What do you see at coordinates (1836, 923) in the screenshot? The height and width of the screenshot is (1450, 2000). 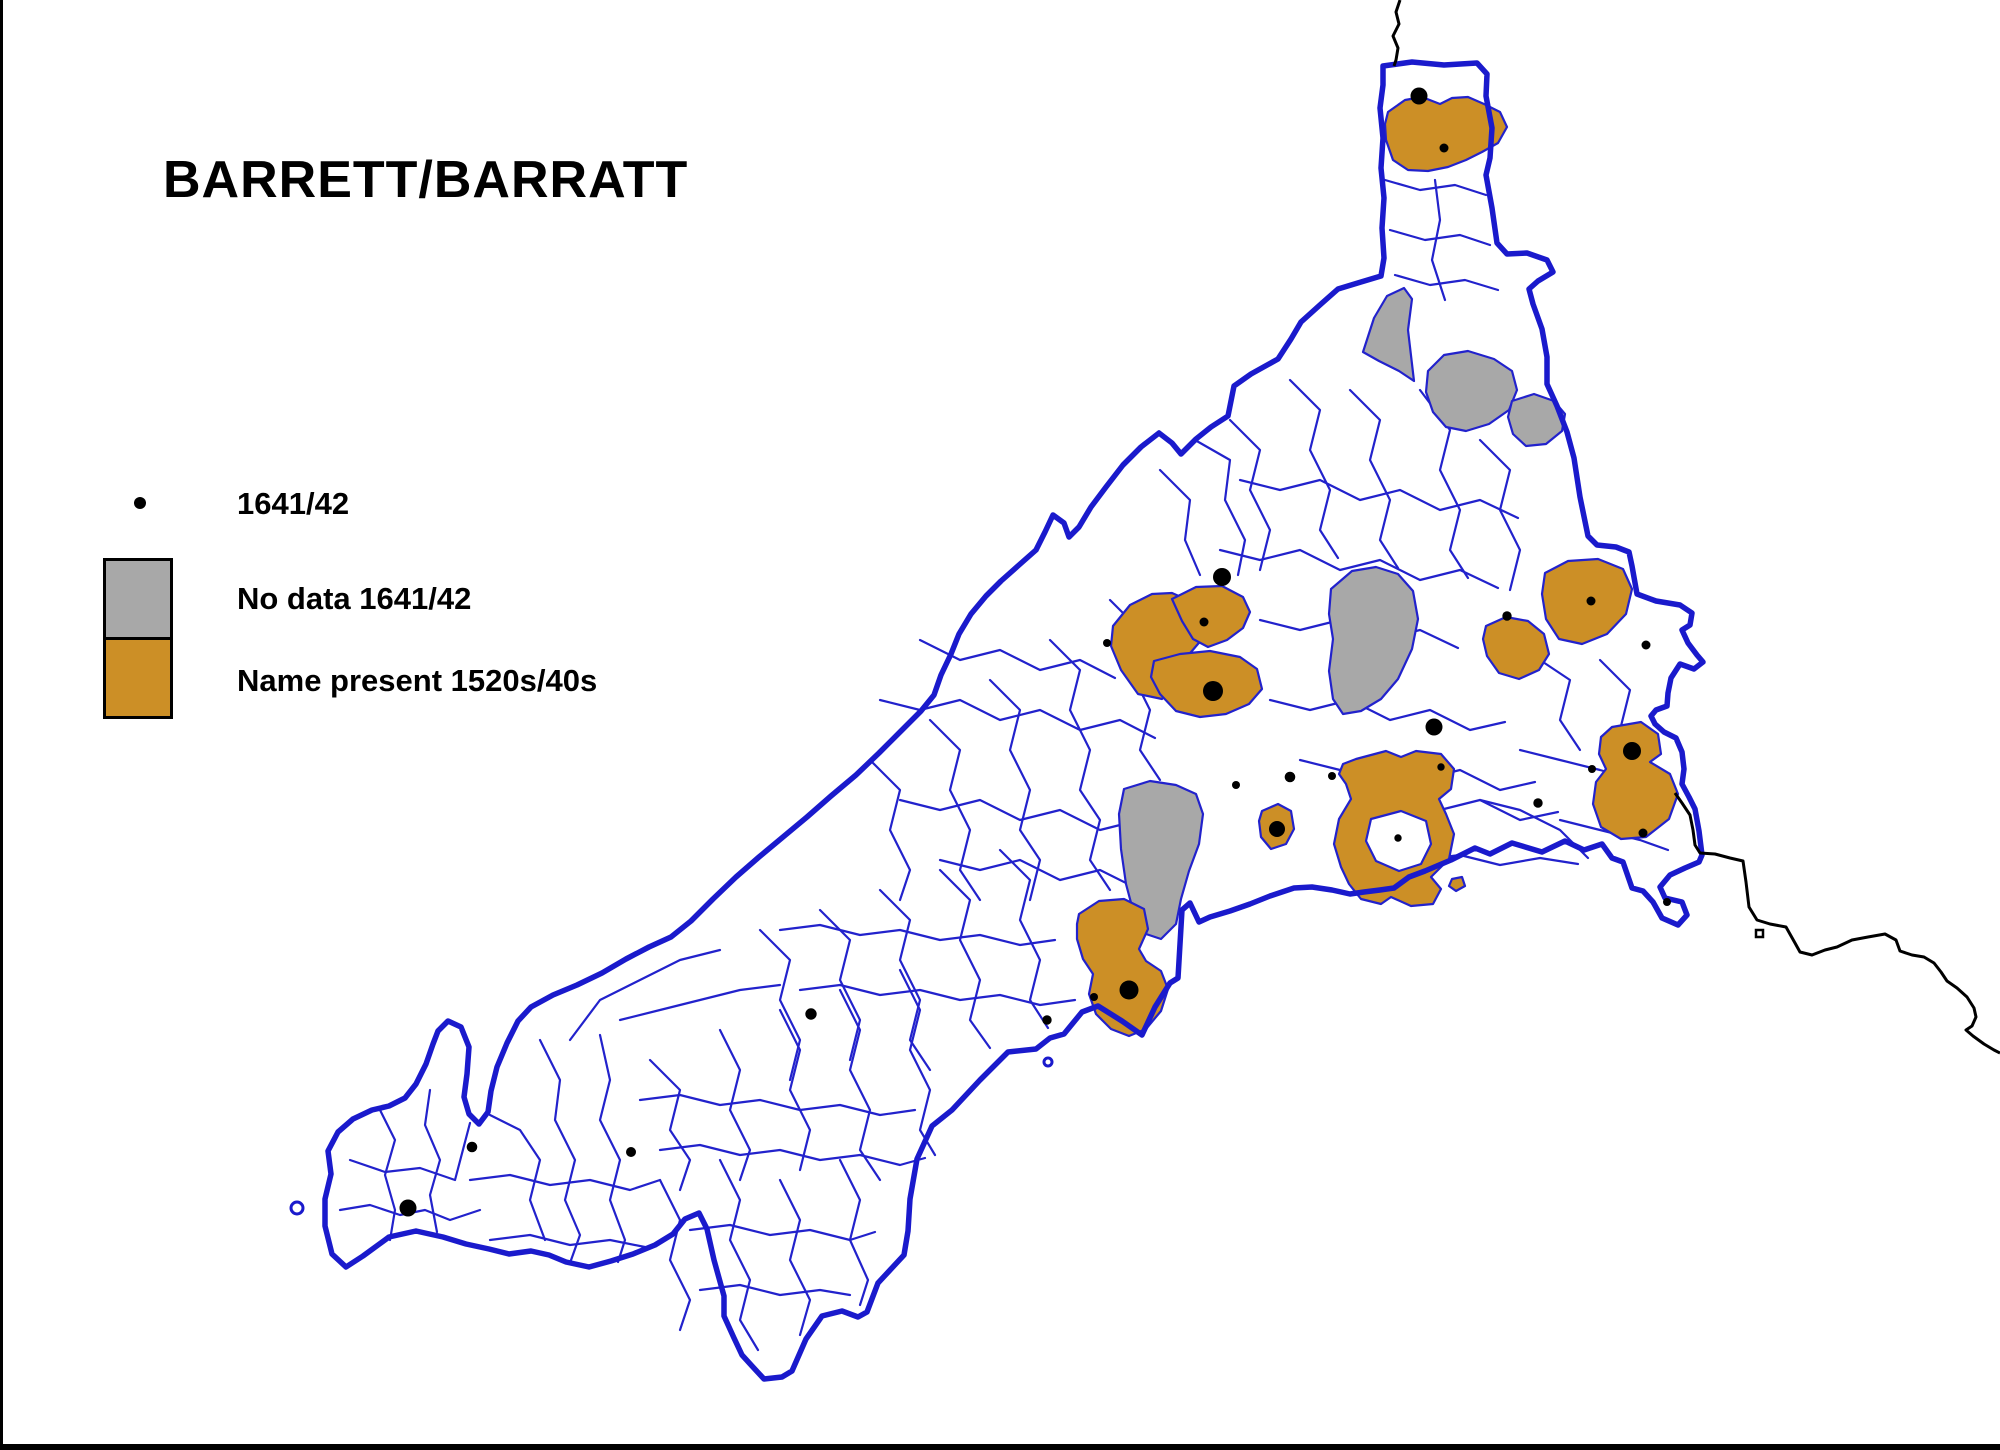 I see `devon-coastline` at bounding box center [1836, 923].